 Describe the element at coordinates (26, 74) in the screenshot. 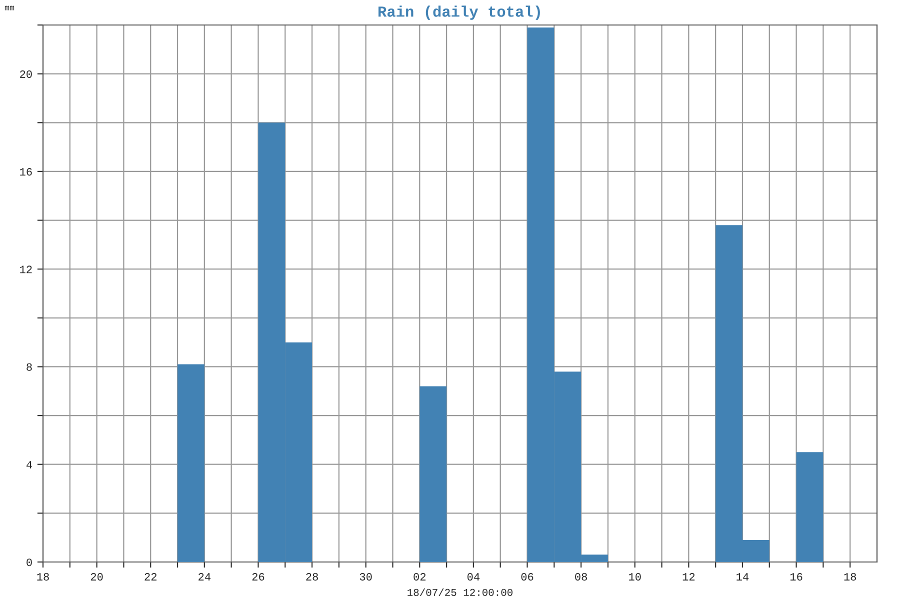

I see `y-tick-label: 20` at that location.